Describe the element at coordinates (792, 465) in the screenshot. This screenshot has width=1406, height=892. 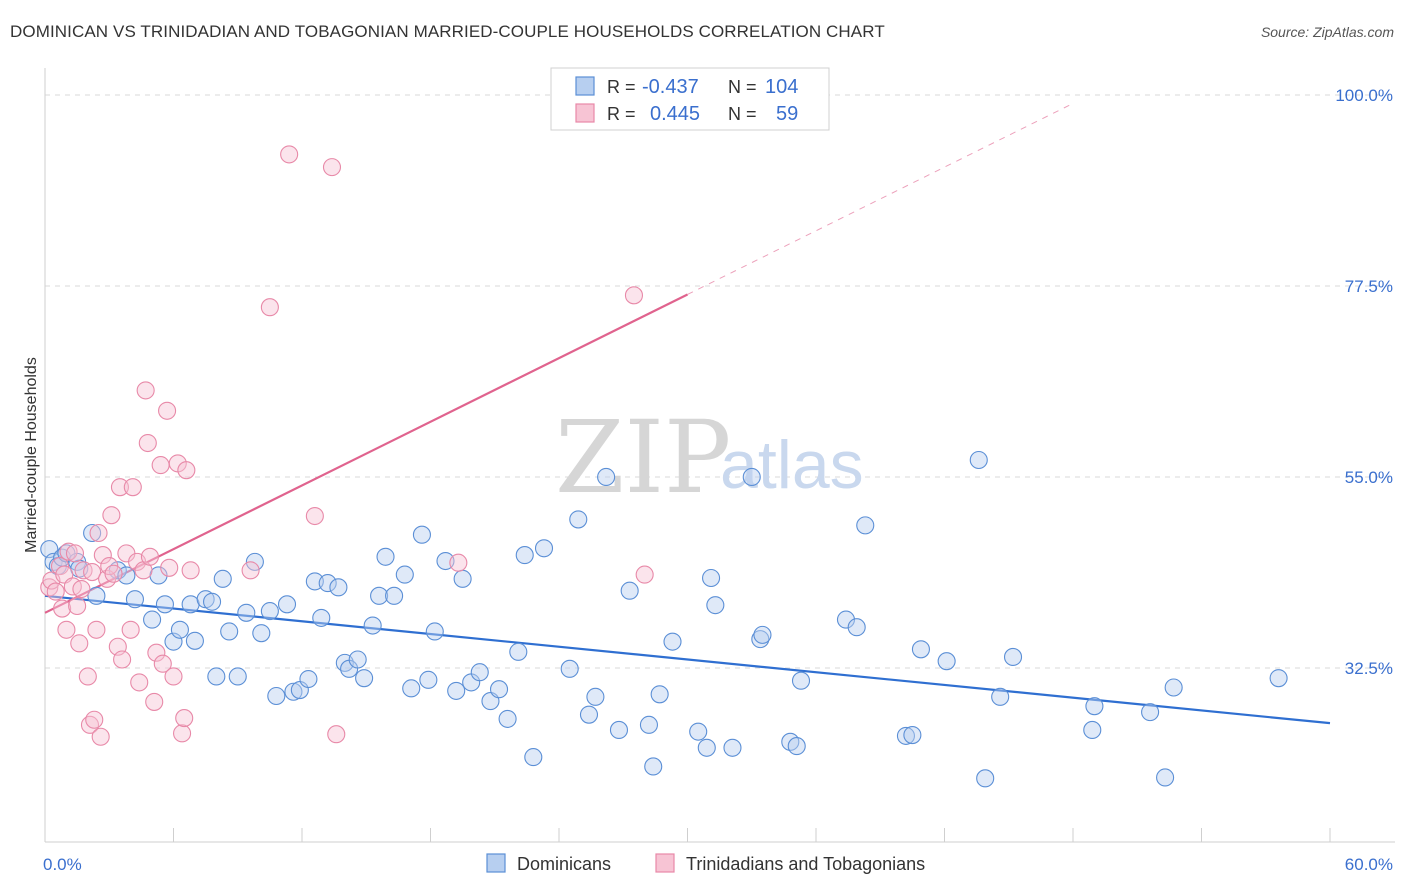
I see `watermark-atlas: atlas` at that location.